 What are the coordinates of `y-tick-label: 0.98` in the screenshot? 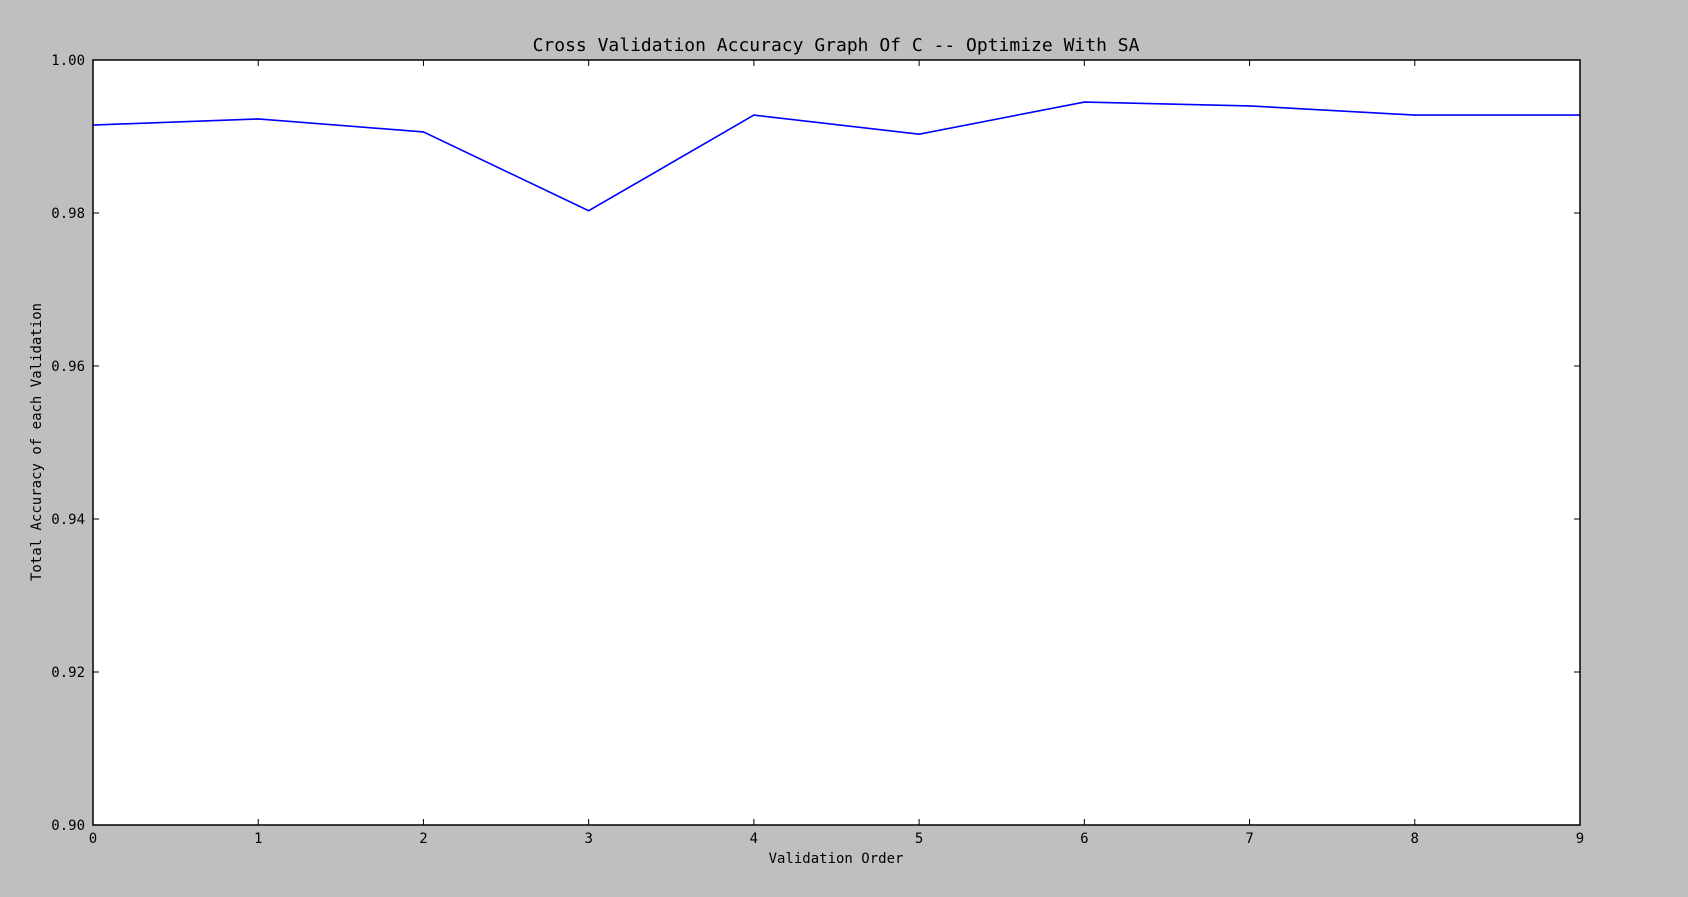 It's located at (68, 214).